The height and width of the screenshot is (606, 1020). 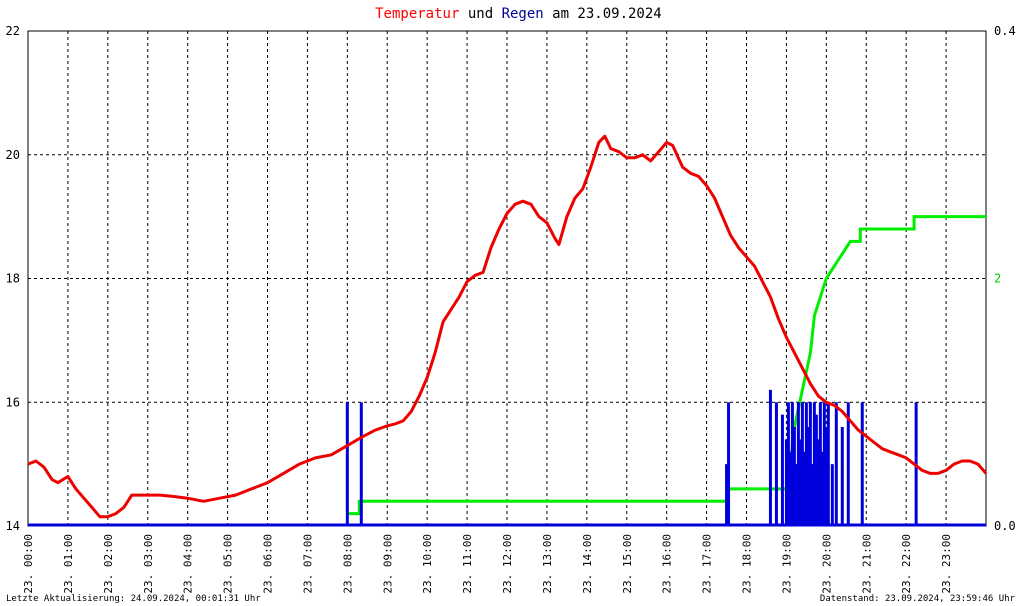 What do you see at coordinates (1005, 526) in the screenshot?
I see `y-right-tick-label: 0.0` at bounding box center [1005, 526].